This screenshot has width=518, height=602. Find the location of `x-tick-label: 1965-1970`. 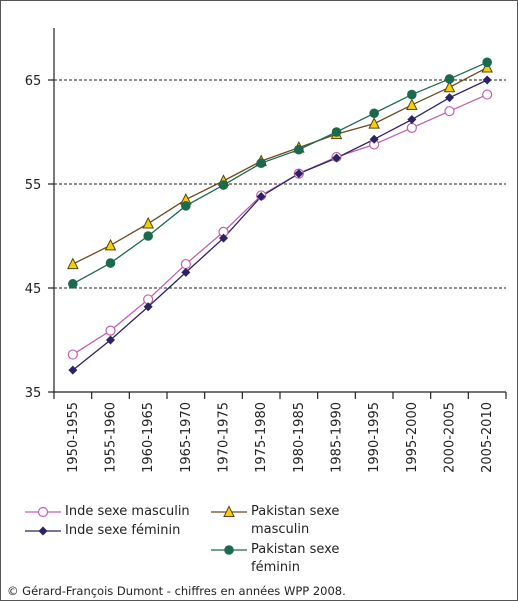

x-tick-label: 1965-1970 is located at coordinates (186, 437).